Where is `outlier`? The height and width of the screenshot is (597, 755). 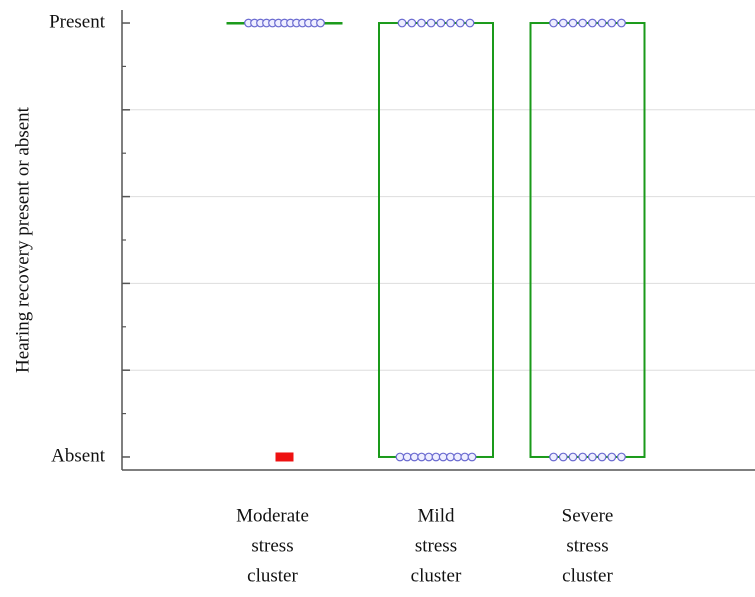
outlier is located at coordinates (284, 457).